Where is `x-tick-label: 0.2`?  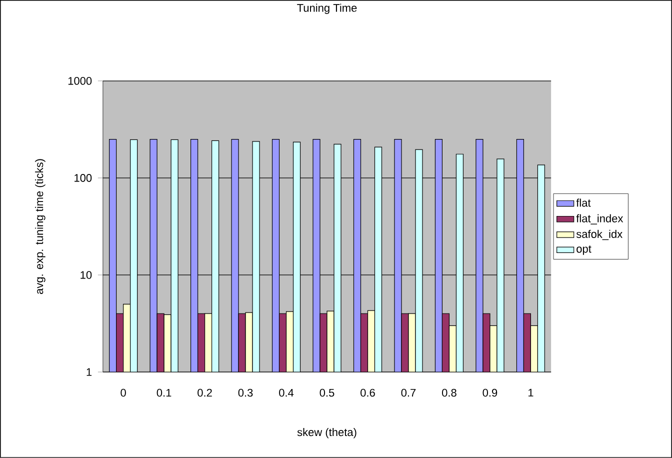
x-tick-label: 0.2 is located at coordinates (205, 392).